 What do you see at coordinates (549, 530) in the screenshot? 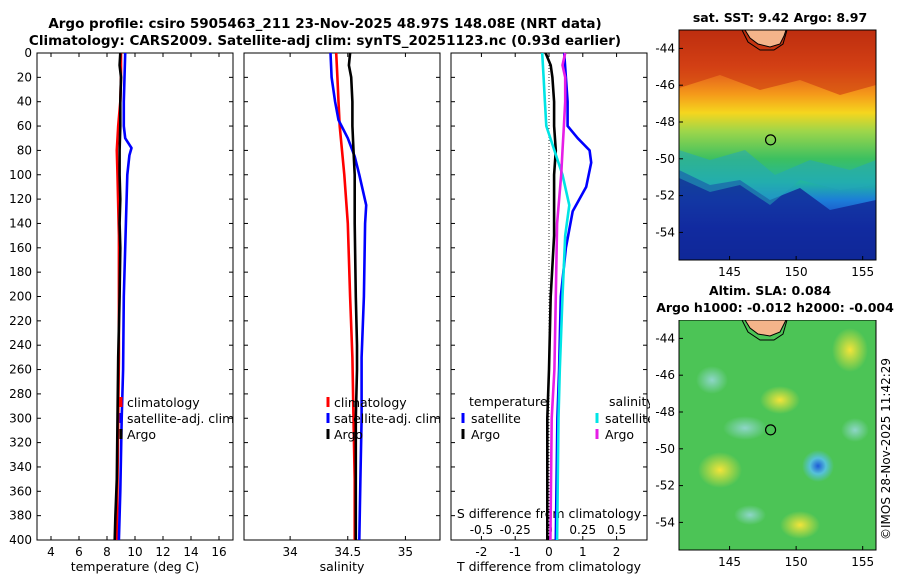
I see `secondary-x-tick-label: 0` at bounding box center [549, 530].